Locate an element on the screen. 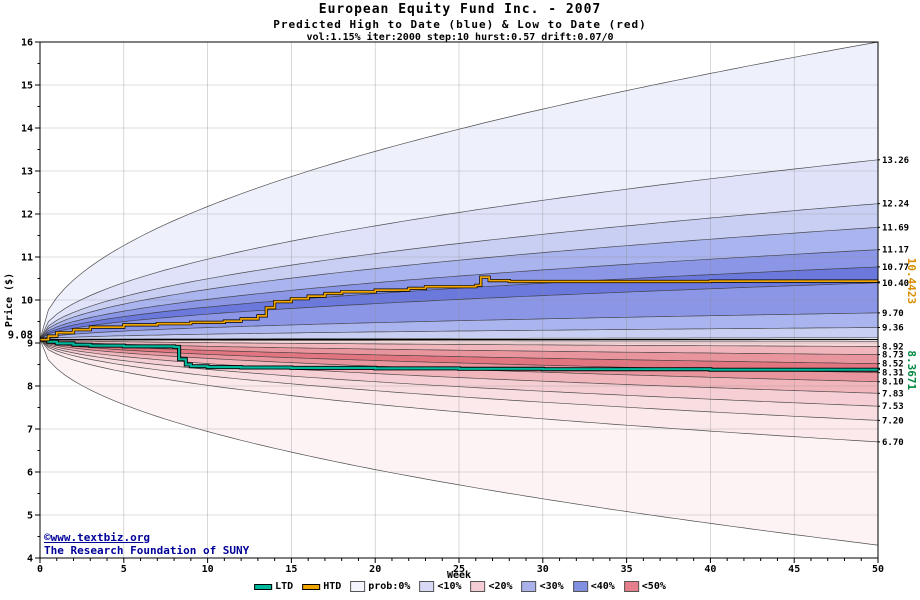 This screenshot has height=600, width=920. legend-item--10-: <10% is located at coordinates (440, 586).